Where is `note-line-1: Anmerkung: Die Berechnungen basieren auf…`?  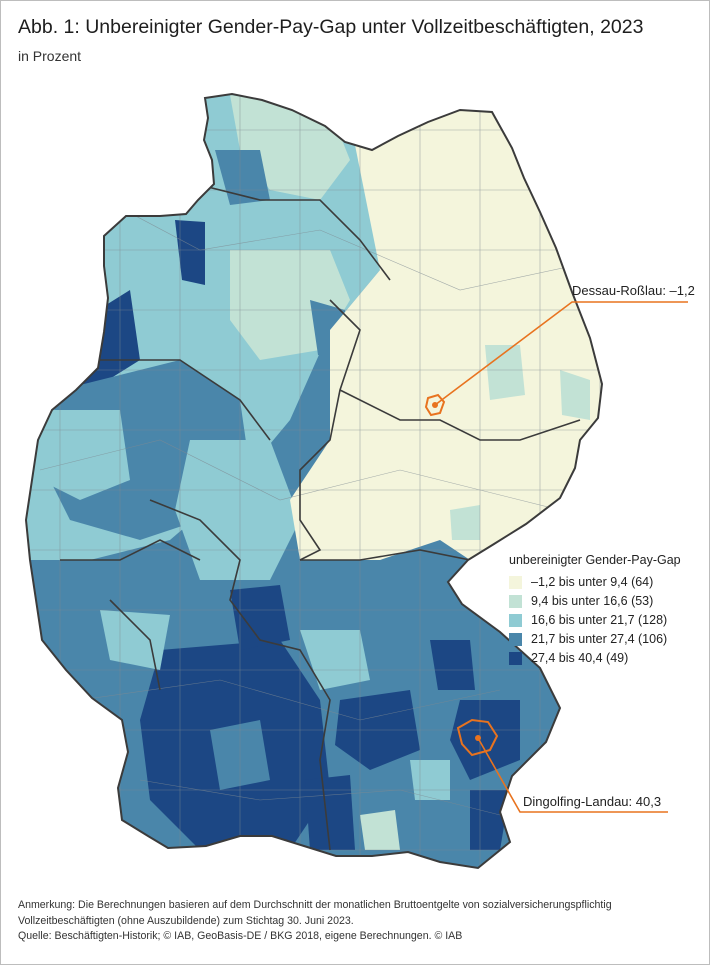
note-line-1: Anmerkung: Die Berechnungen basieren auf… is located at coordinates (315, 905).